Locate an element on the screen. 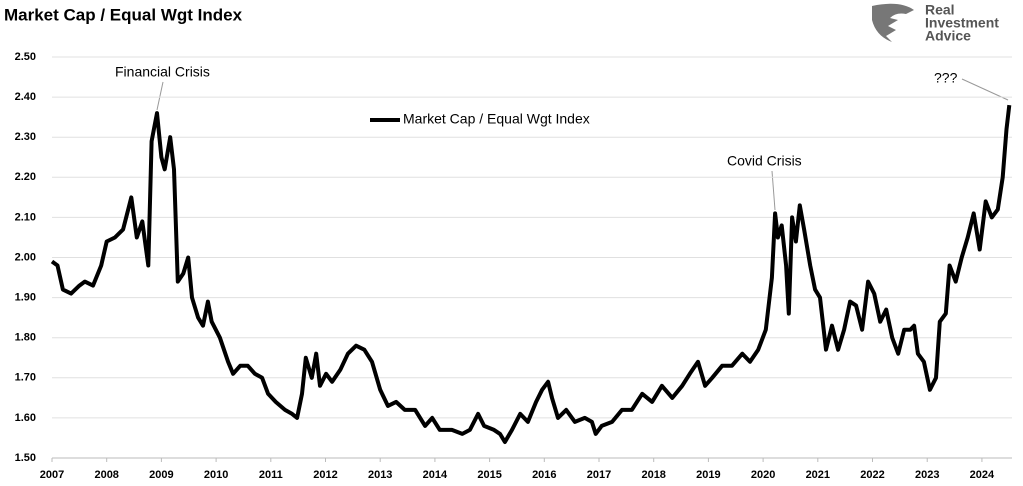  x-tick-label: 2011 is located at coordinates (271, 475).